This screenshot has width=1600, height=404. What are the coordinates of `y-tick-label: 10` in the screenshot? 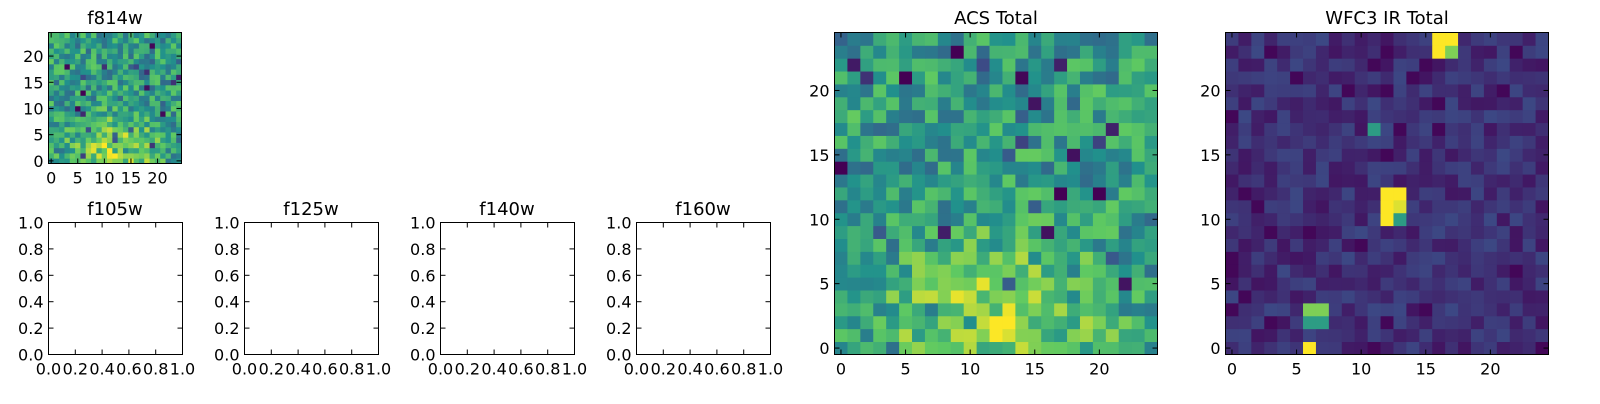 It's located at (1210, 219).